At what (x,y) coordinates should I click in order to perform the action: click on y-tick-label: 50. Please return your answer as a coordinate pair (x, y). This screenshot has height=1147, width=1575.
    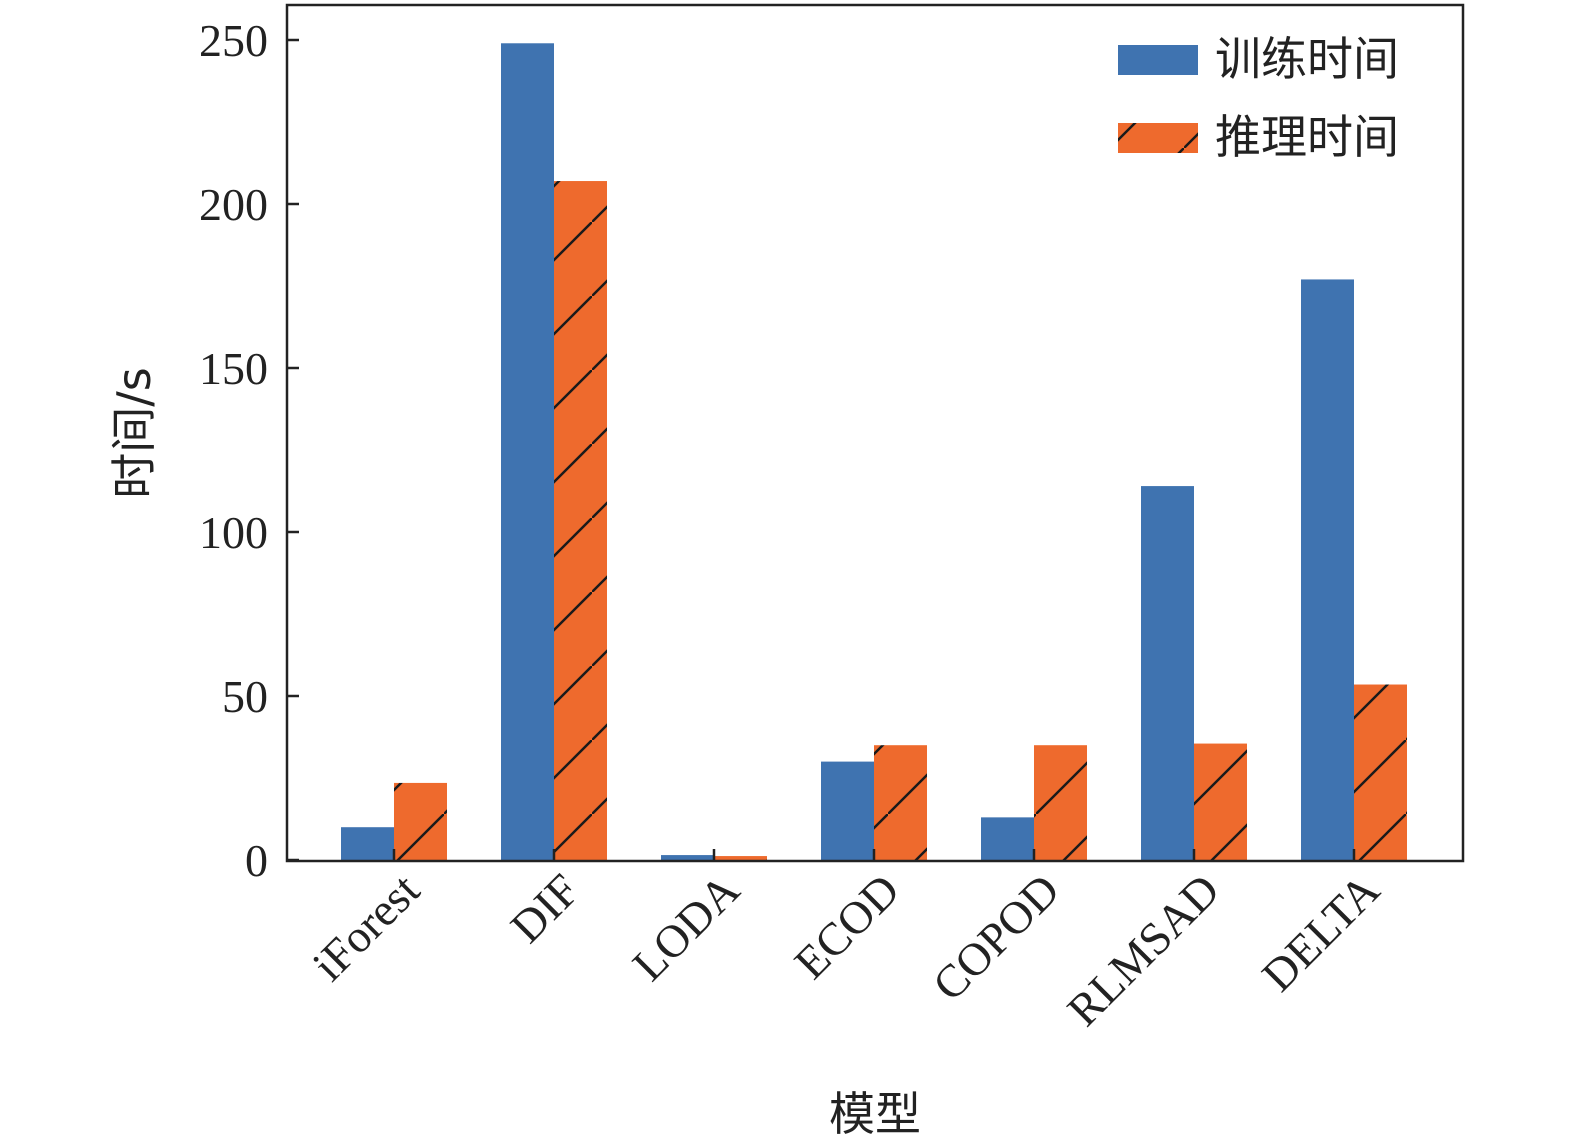
    Looking at the image, I should click on (245, 696).